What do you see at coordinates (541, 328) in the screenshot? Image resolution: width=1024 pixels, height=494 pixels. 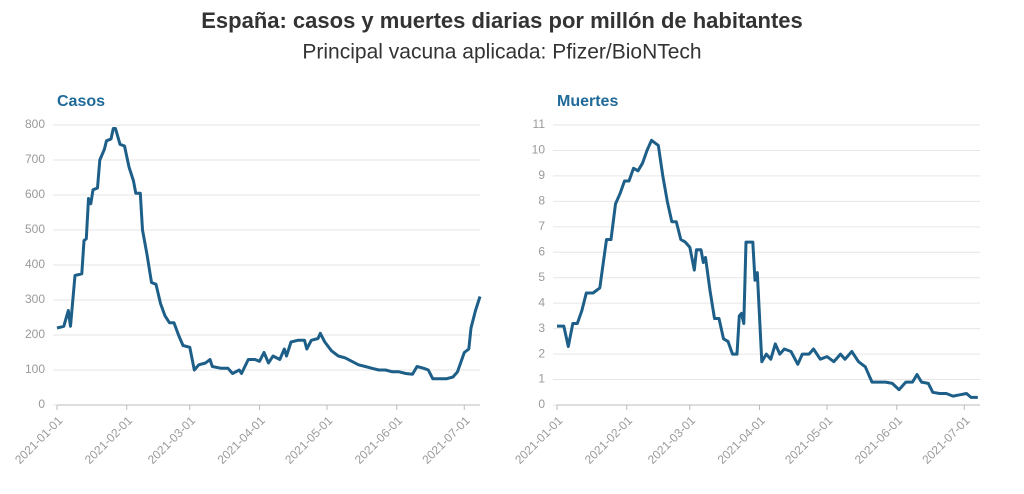 I see `y-tick-label: 3` at bounding box center [541, 328].